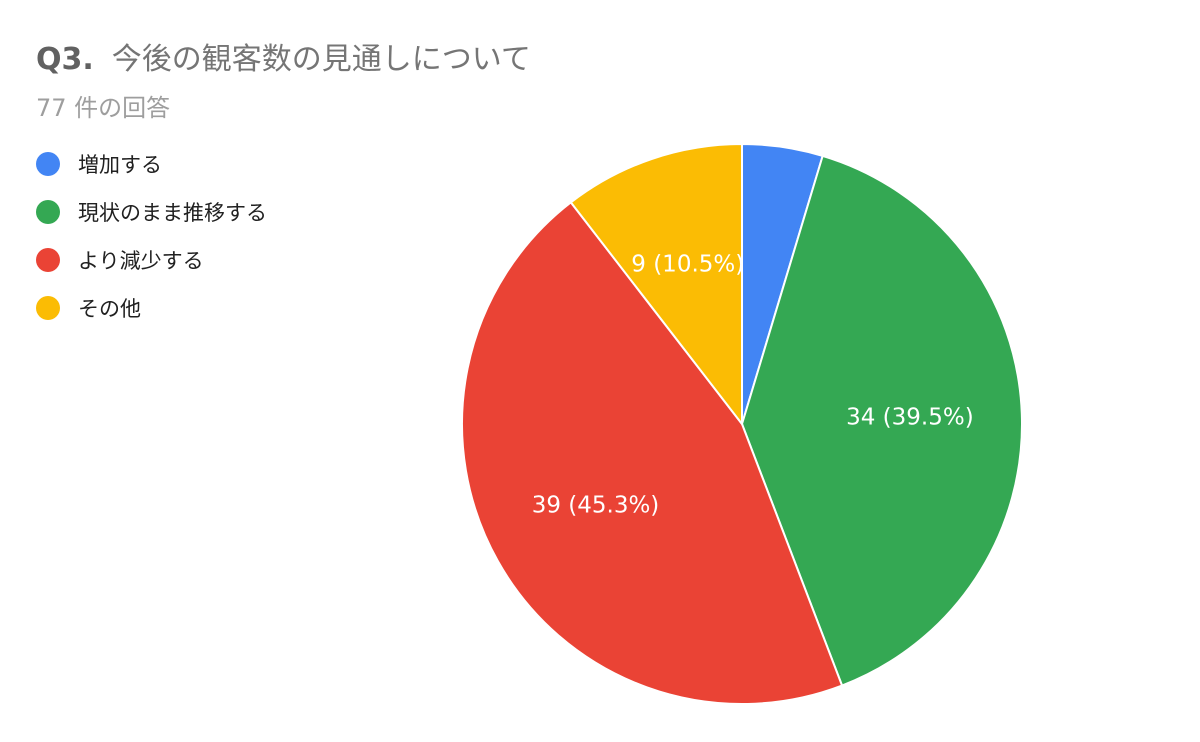 This screenshot has height=742, width=1200. Describe the element at coordinates (910, 417) in the screenshot. I see `slice-label-unchanged: 34 (39.5%)` at that location.